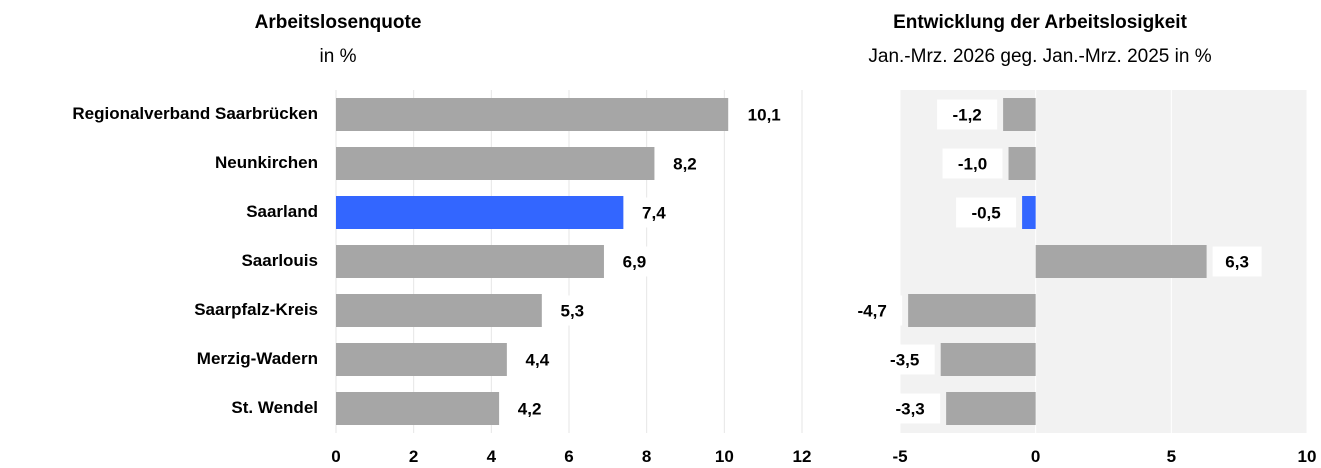  I want to click on value-label: 4,4, so click(538, 360).